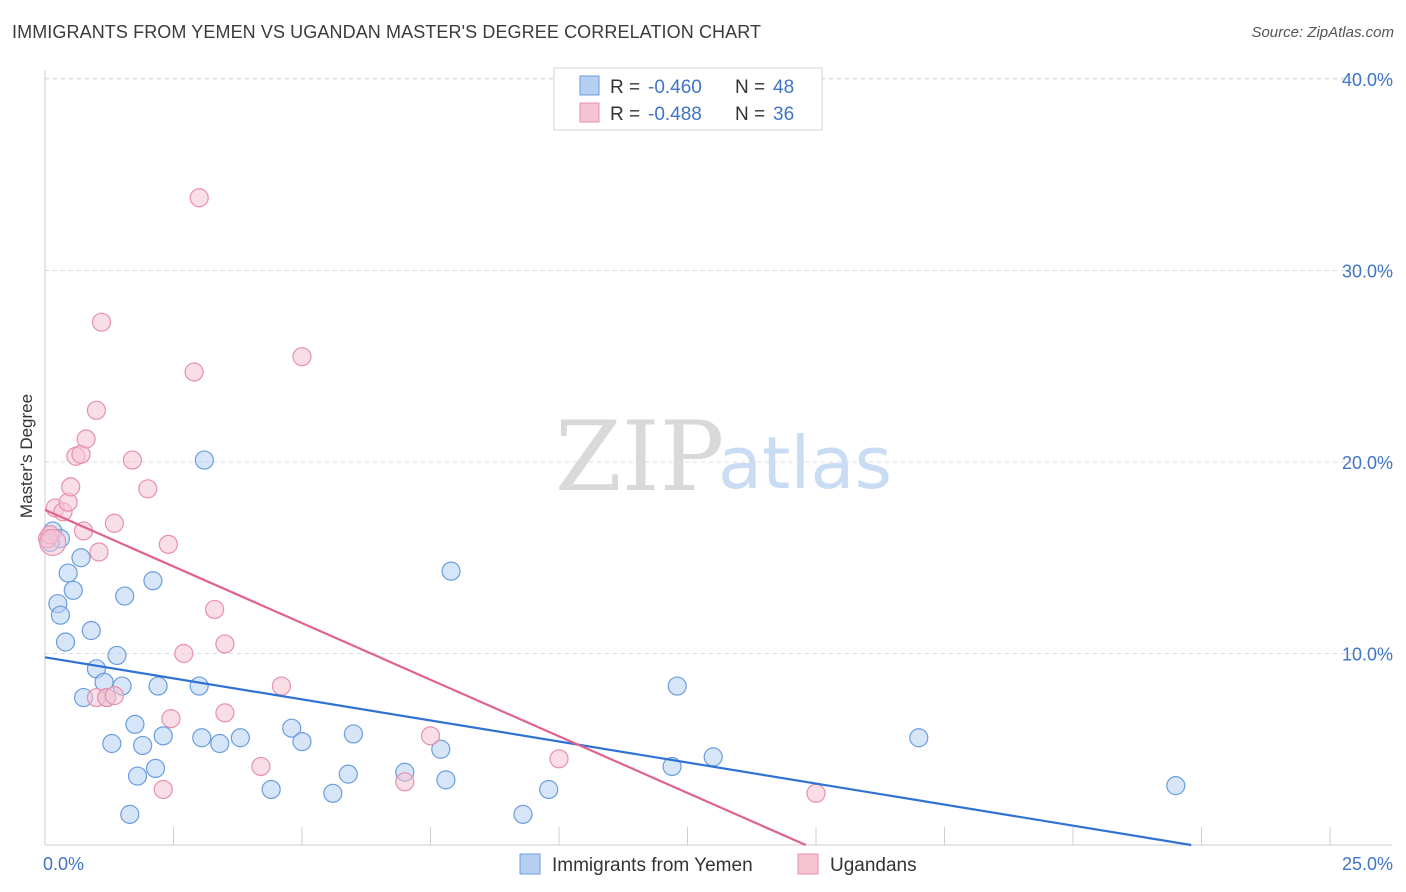 This screenshot has width=1406, height=892. Describe the element at coordinates (1367, 655) in the screenshot. I see `y-tick-label: 10.0%` at that location.